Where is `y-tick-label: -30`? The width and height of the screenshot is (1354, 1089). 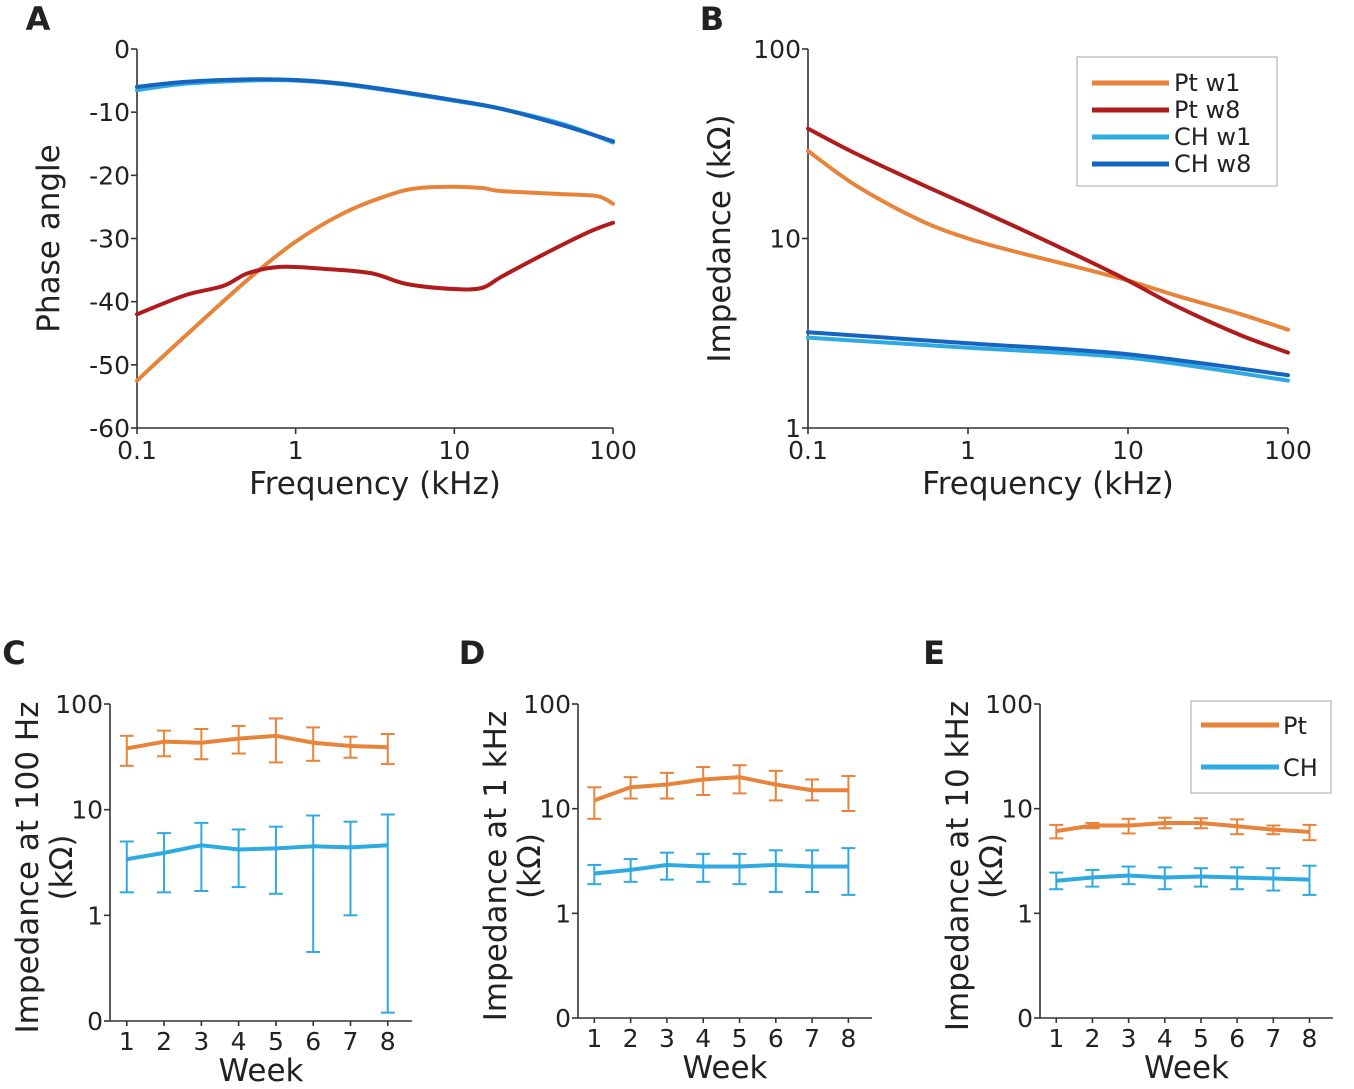 y-tick-label: -30 is located at coordinates (109, 239).